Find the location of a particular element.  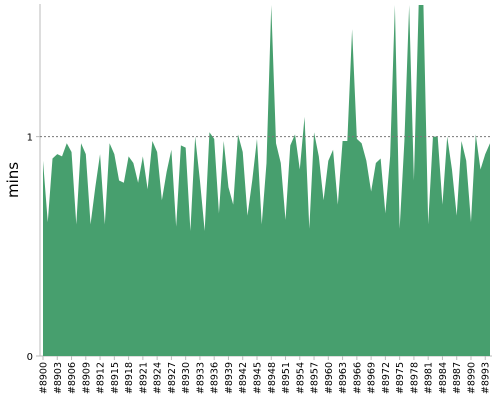

x-tick-label: #8930 is located at coordinates (186, 378).